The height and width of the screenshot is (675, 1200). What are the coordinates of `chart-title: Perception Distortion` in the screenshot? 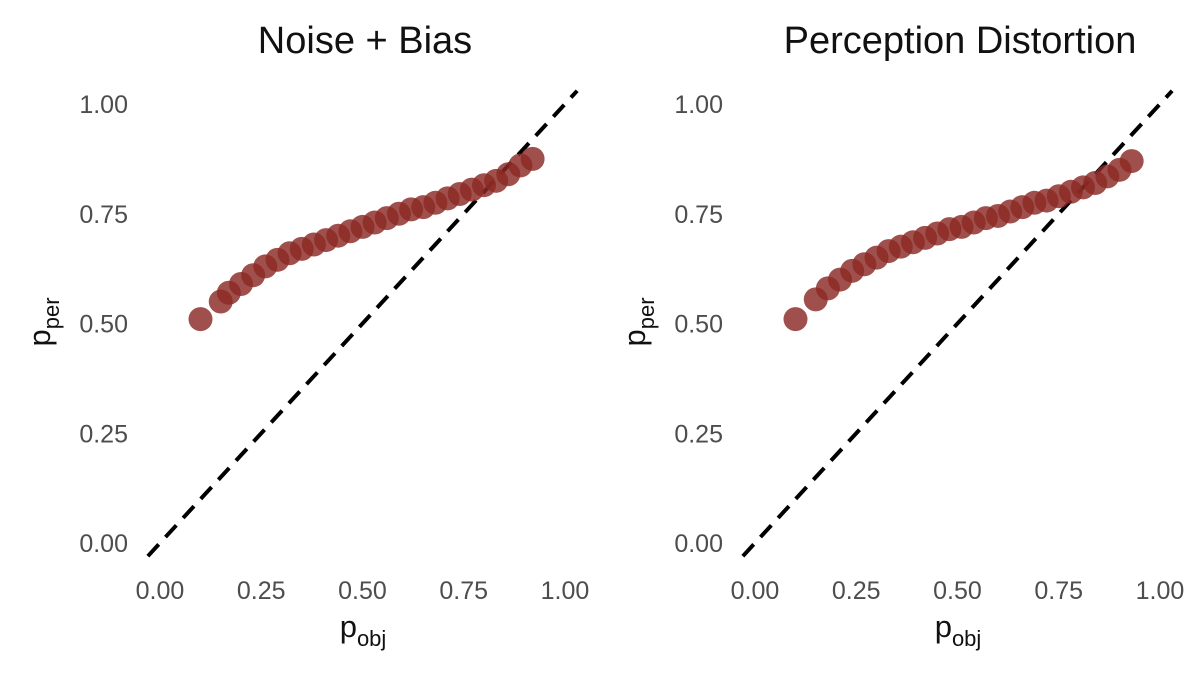 It's located at (960, 41).